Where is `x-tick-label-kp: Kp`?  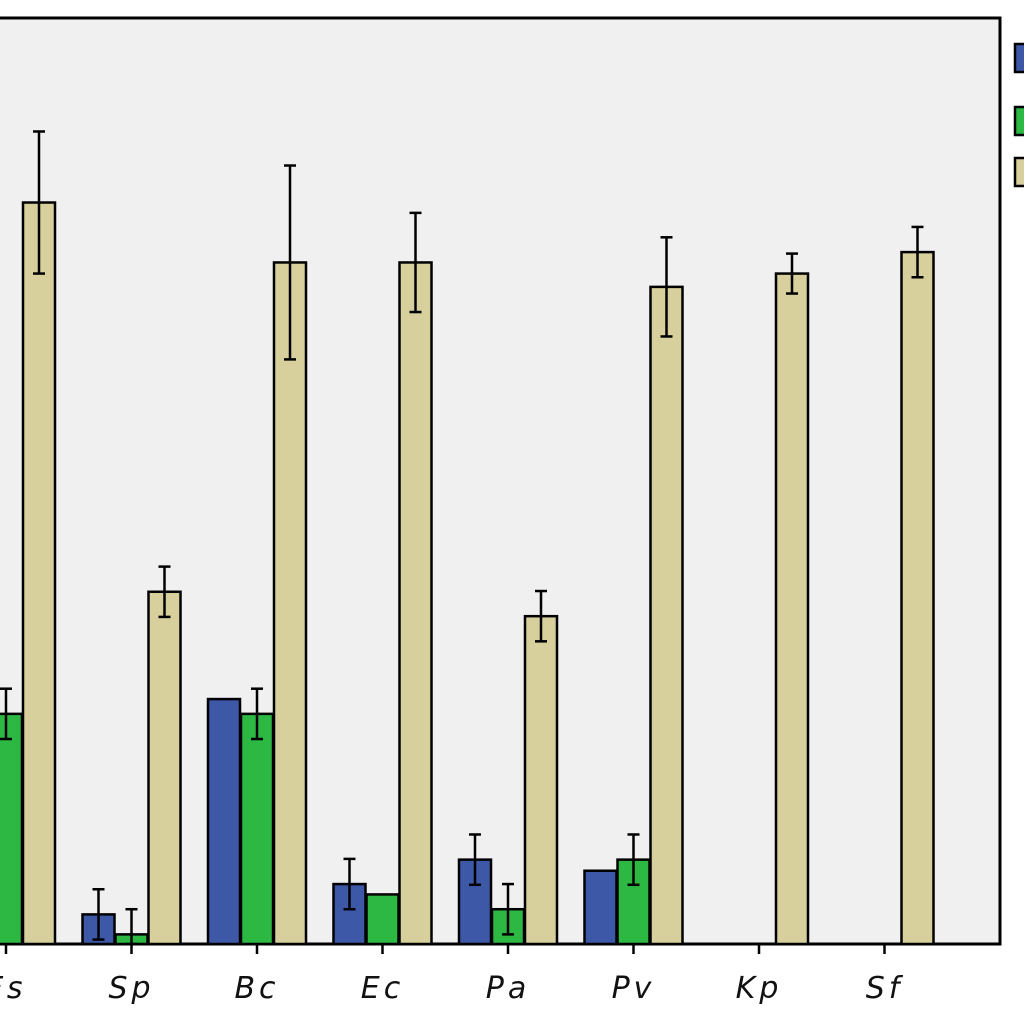
x-tick-label-kp: Kp is located at coordinates (759, 988).